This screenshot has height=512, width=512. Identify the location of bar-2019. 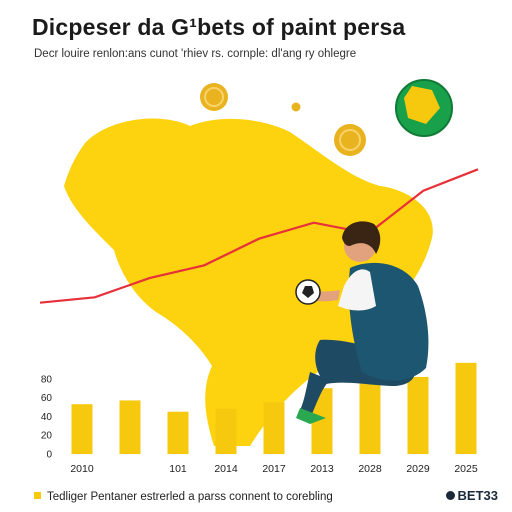
(322, 421).